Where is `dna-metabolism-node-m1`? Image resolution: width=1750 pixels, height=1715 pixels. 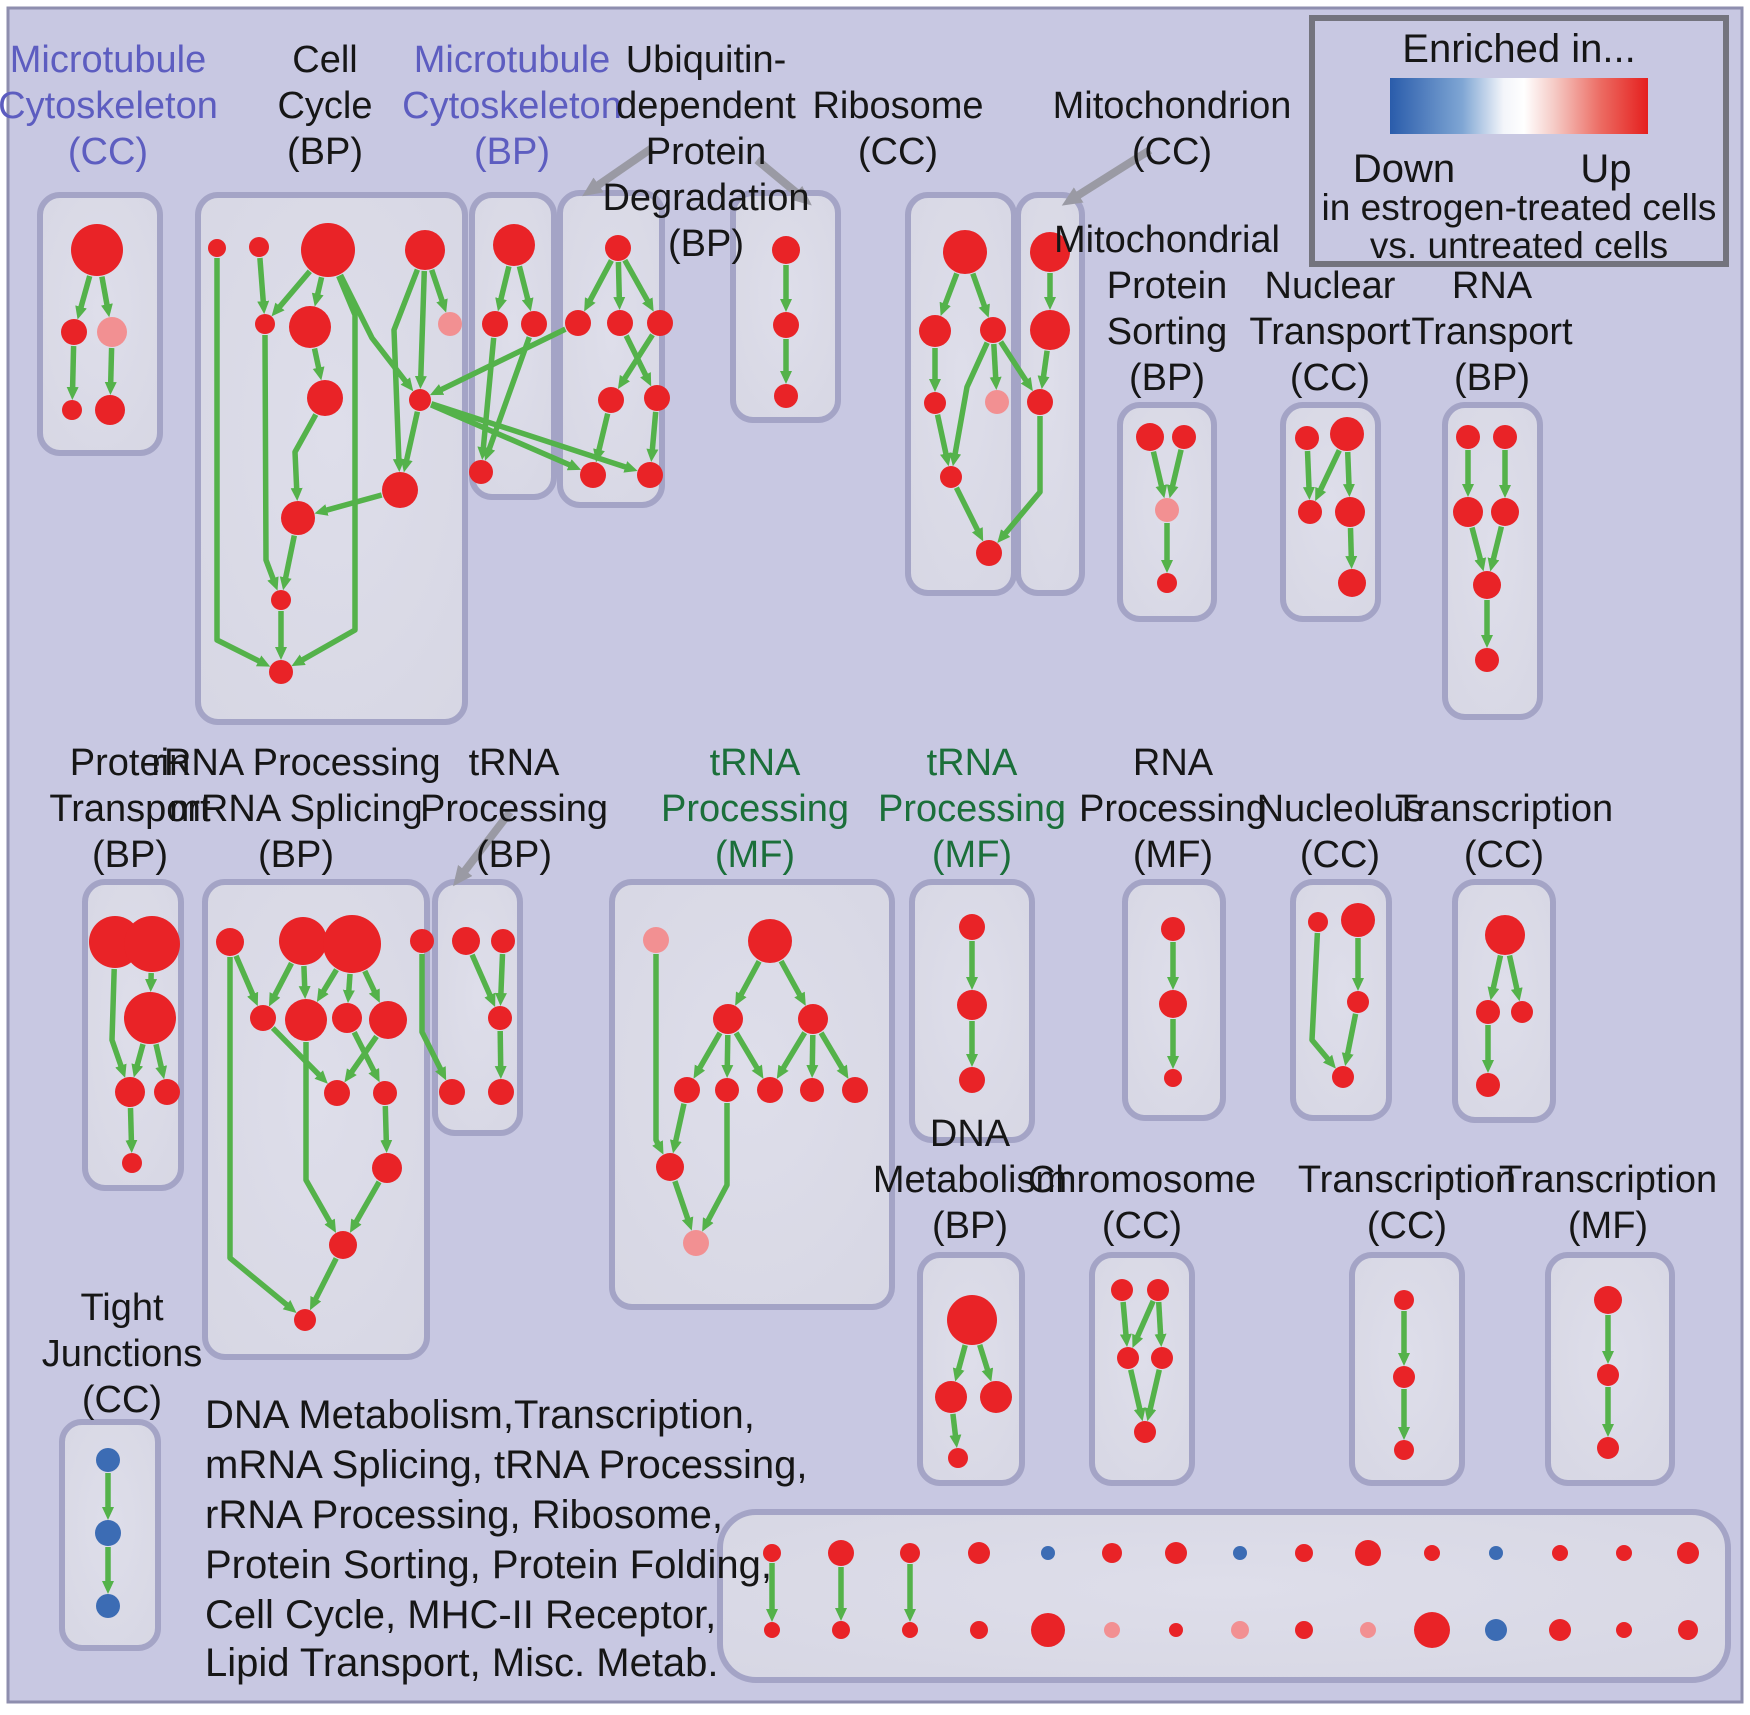
dna-metabolism-node-m1 is located at coordinates (951, 1397).